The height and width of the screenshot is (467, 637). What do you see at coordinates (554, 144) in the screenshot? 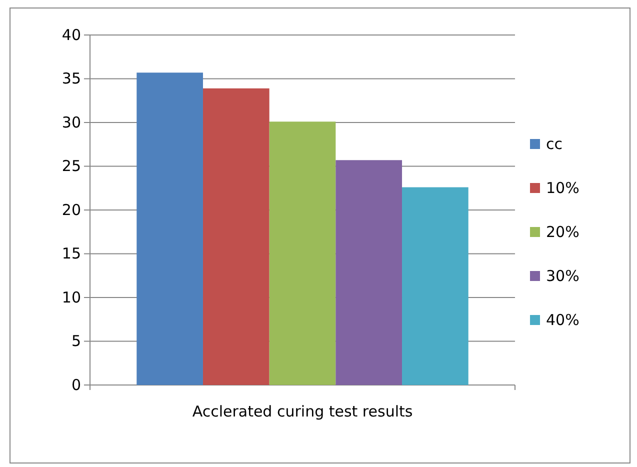
I see `legend-label: cc` at bounding box center [554, 144].